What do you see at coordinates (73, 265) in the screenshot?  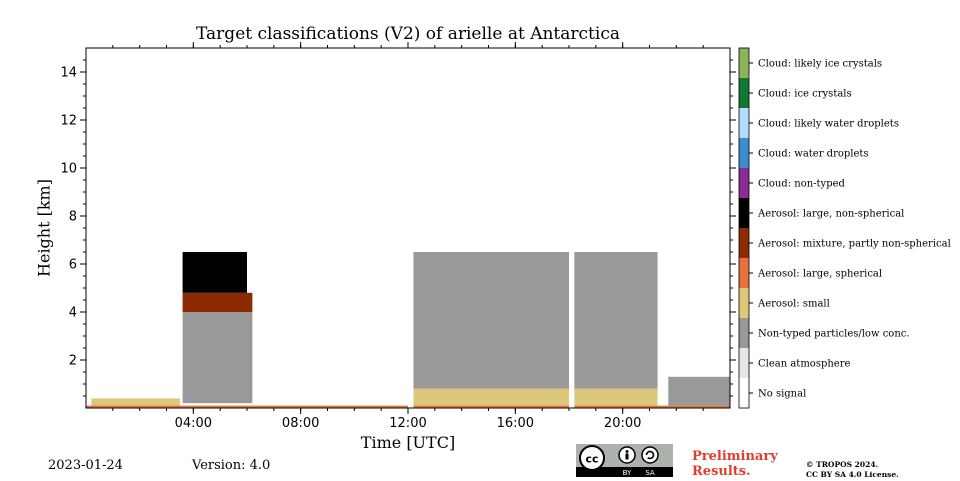 I see `y-tick-label: 6` at bounding box center [73, 265].